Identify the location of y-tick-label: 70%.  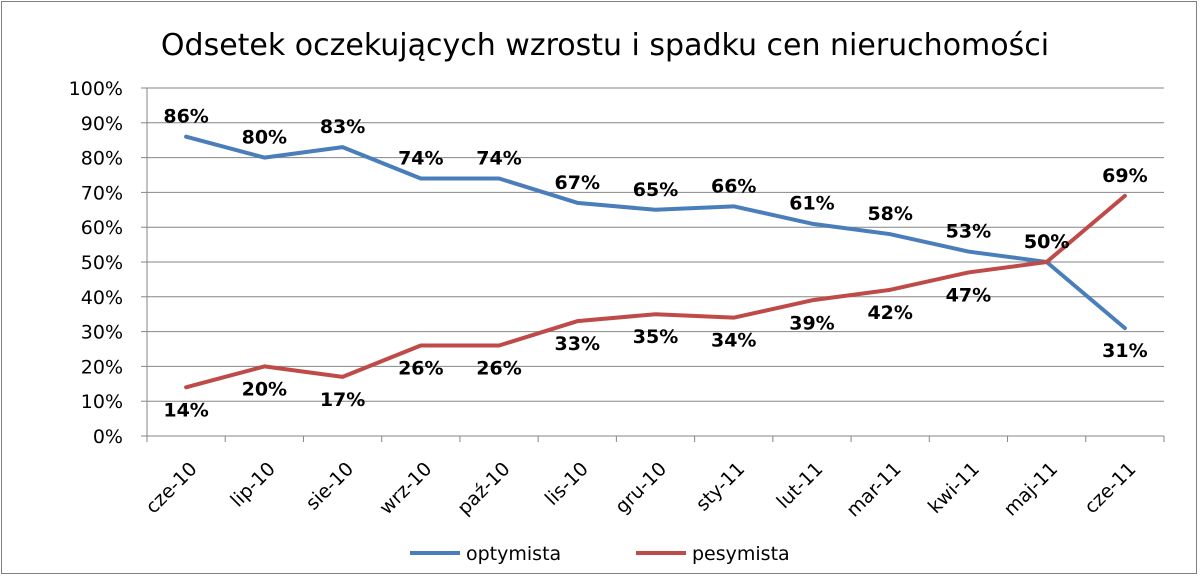
(102, 193).